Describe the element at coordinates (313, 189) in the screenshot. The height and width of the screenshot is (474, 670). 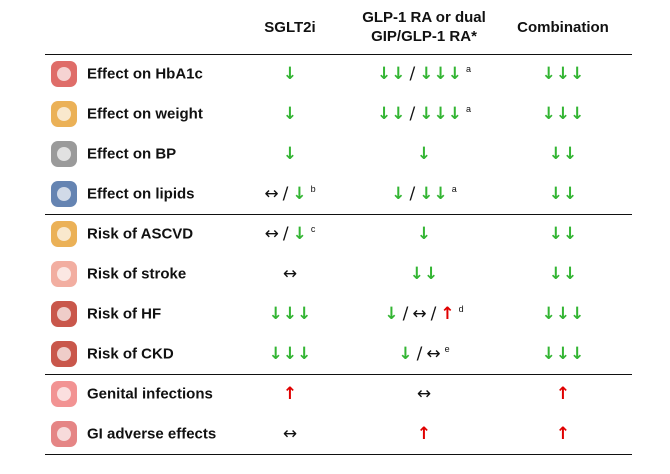
I see `footnote-mark: b` at that location.